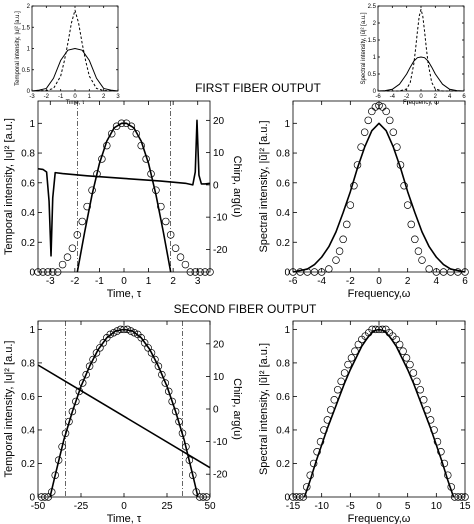  What do you see at coordinates (216, 410) in the screenshot?
I see `y2-tick-label: 0` at bounding box center [216, 410].